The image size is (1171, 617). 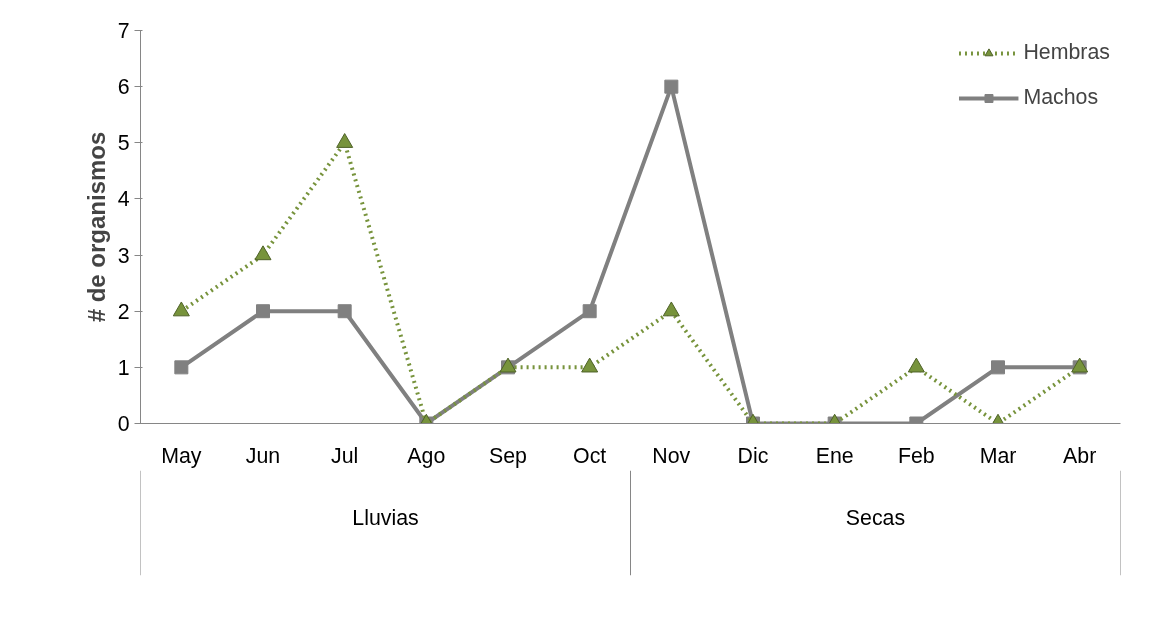 I want to click on x-tick-label: Abr, so click(x=1080, y=455).